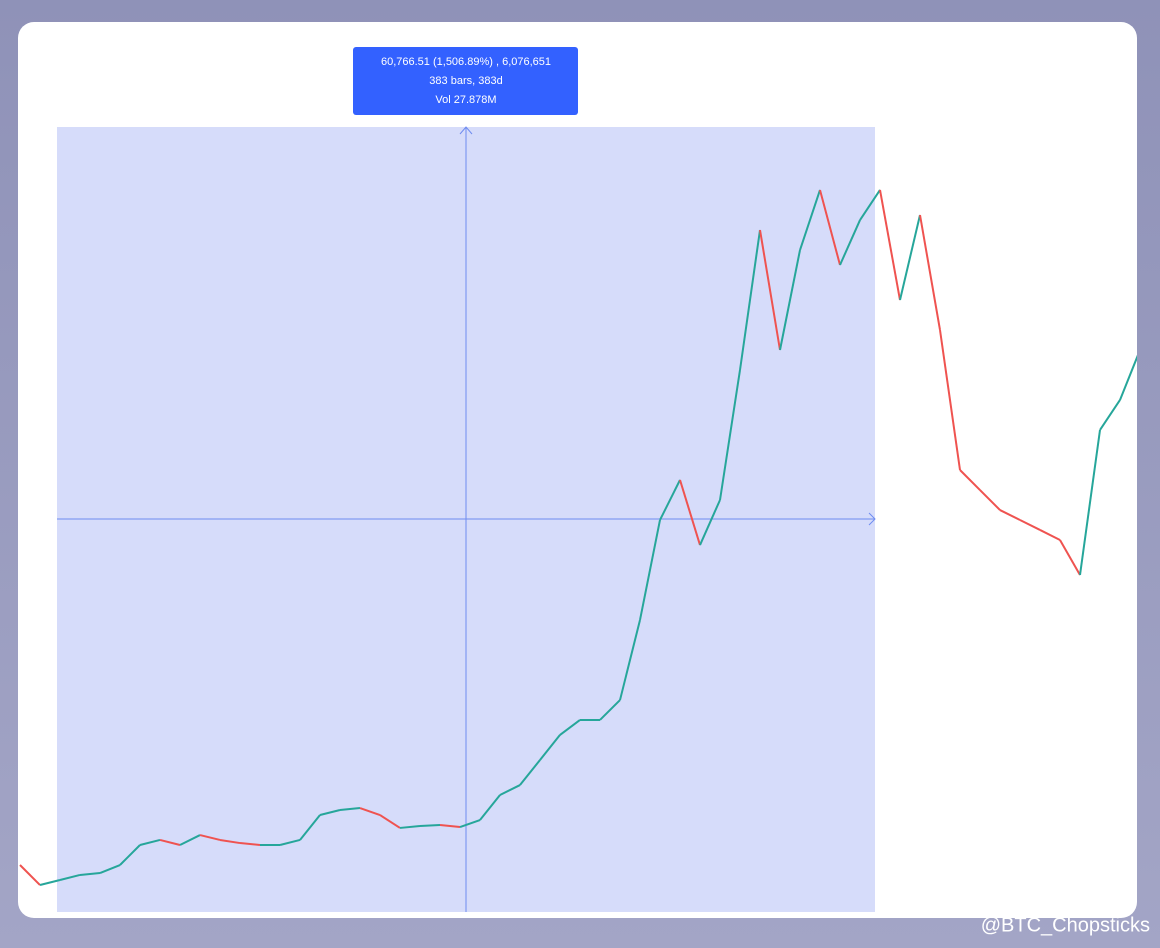  I want to click on tooltip-text: 60,766.51 (1,506.89%) , 6,076,651, so click(466, 62).